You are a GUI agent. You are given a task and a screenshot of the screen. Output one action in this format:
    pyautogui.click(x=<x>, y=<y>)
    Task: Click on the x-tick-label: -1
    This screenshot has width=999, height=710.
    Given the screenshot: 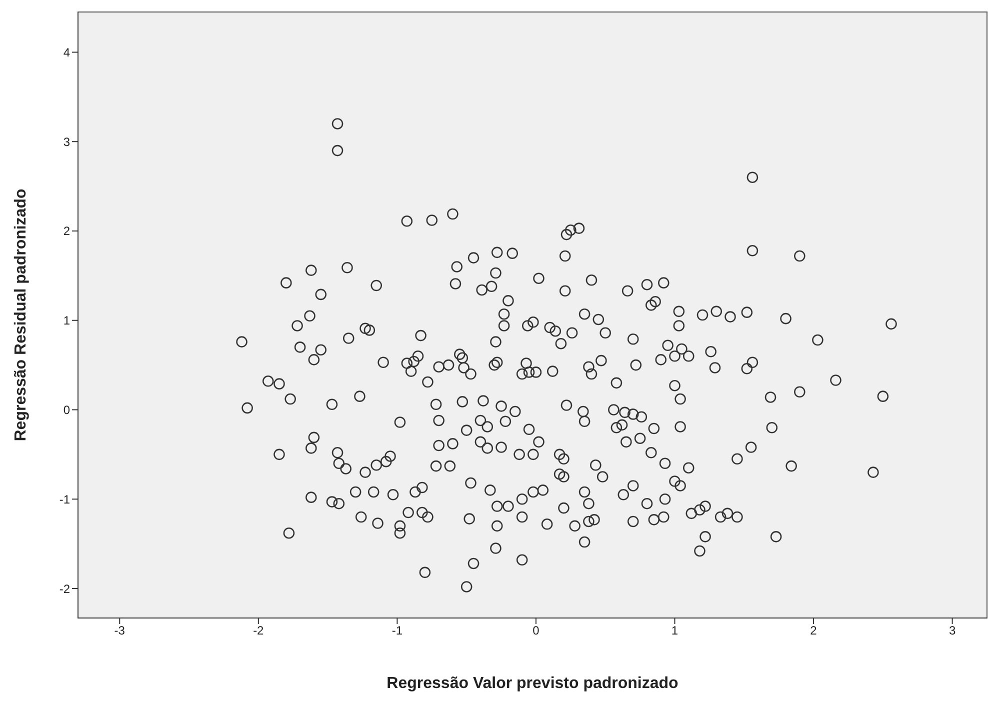 What is the action you would take?
    pyautogui.click(x=397, y=631)
    